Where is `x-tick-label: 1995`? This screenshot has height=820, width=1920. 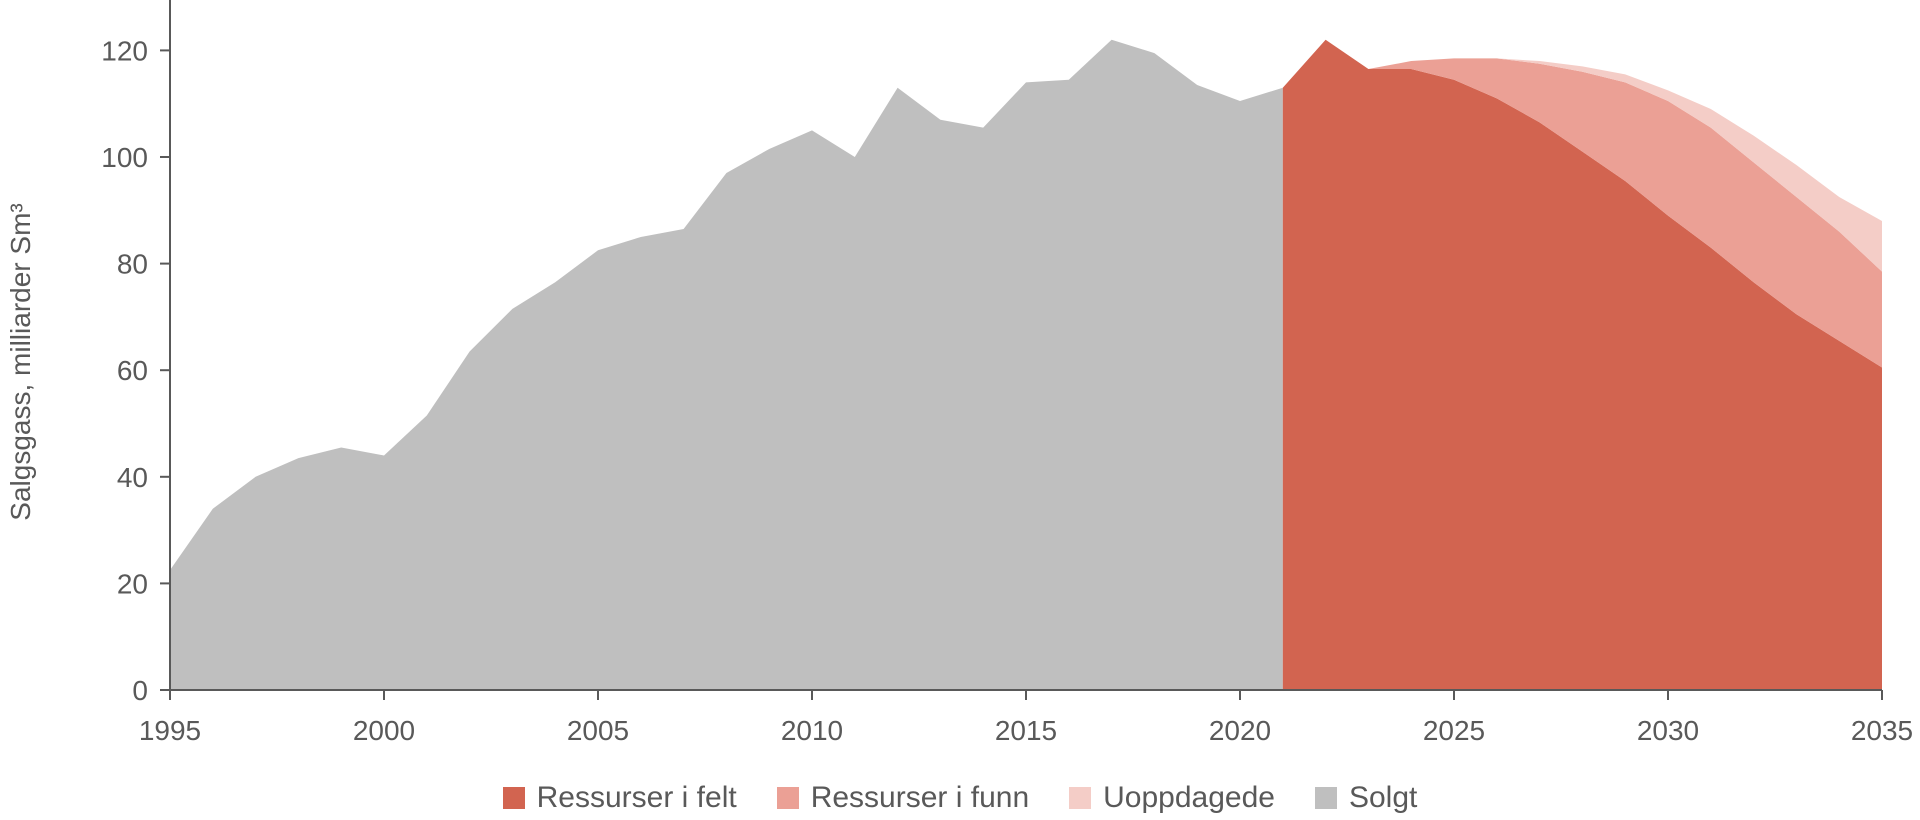
x-tick-label: 1995 is located at coordinates (170, 730).